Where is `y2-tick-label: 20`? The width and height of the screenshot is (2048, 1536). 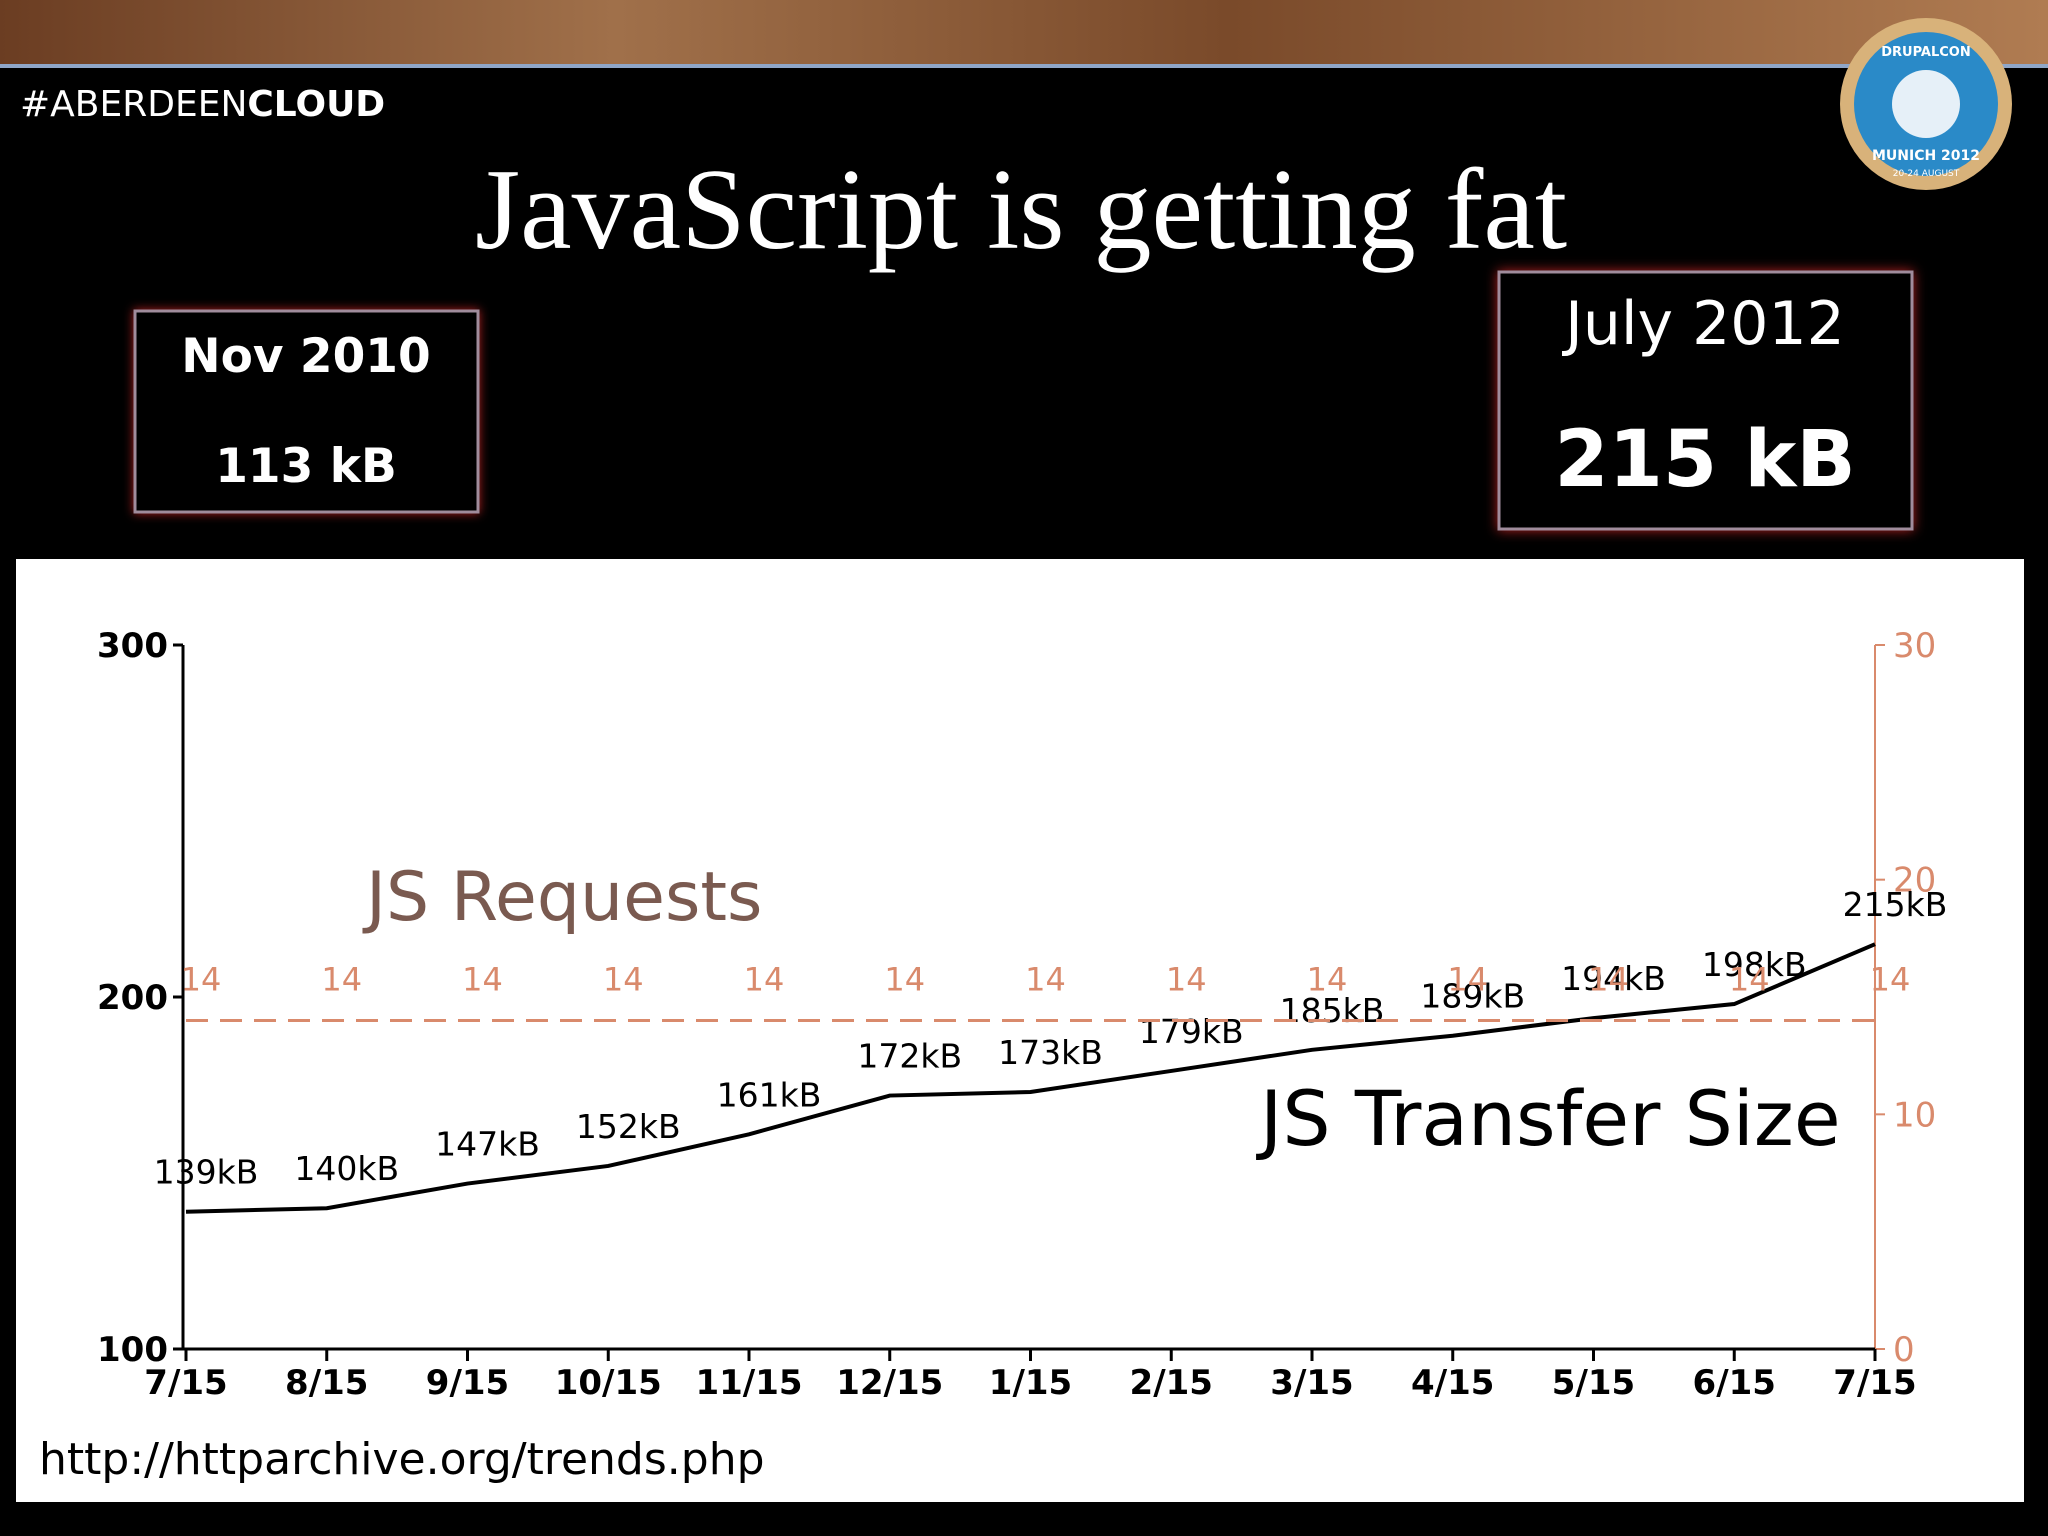
y2-tick-label: 20 is located at coordinates (1914, 881).